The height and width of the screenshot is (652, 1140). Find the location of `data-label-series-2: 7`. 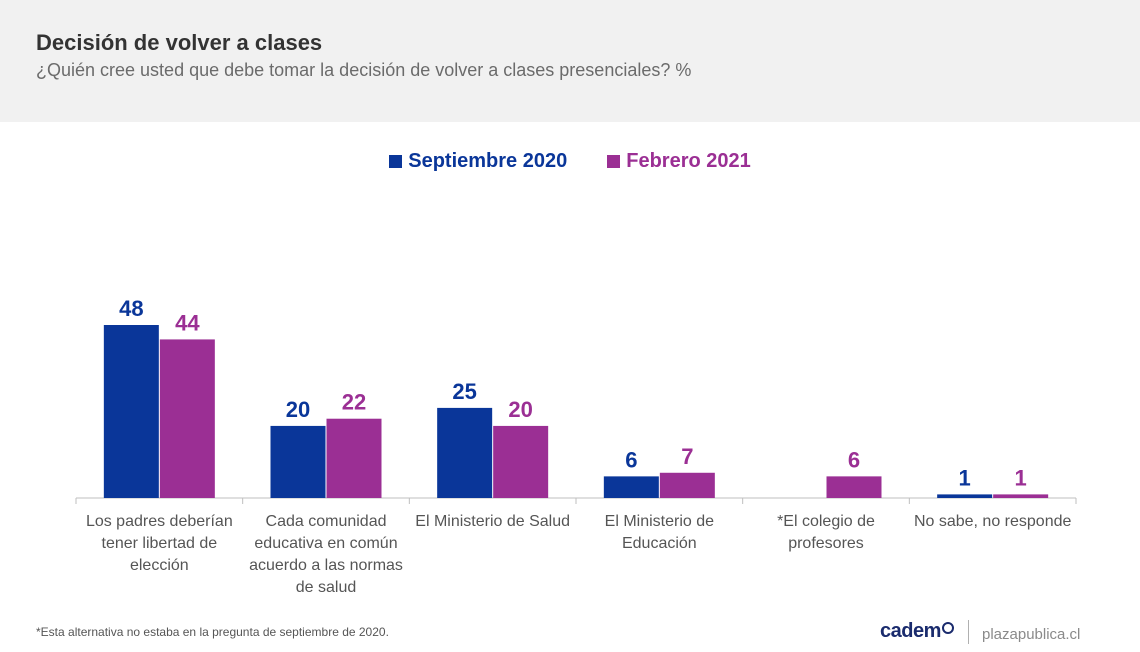

data-label-series-2: 7 is located at coordinates (687, 456).